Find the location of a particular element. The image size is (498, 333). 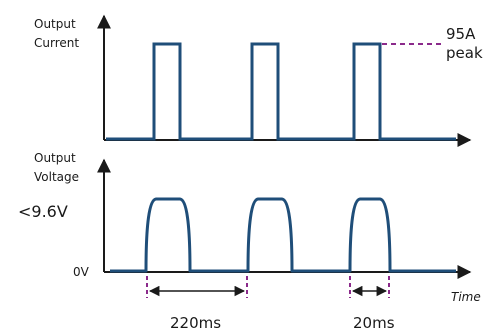

current-axis-label-line2: Current is located at coordinates (56, 43).